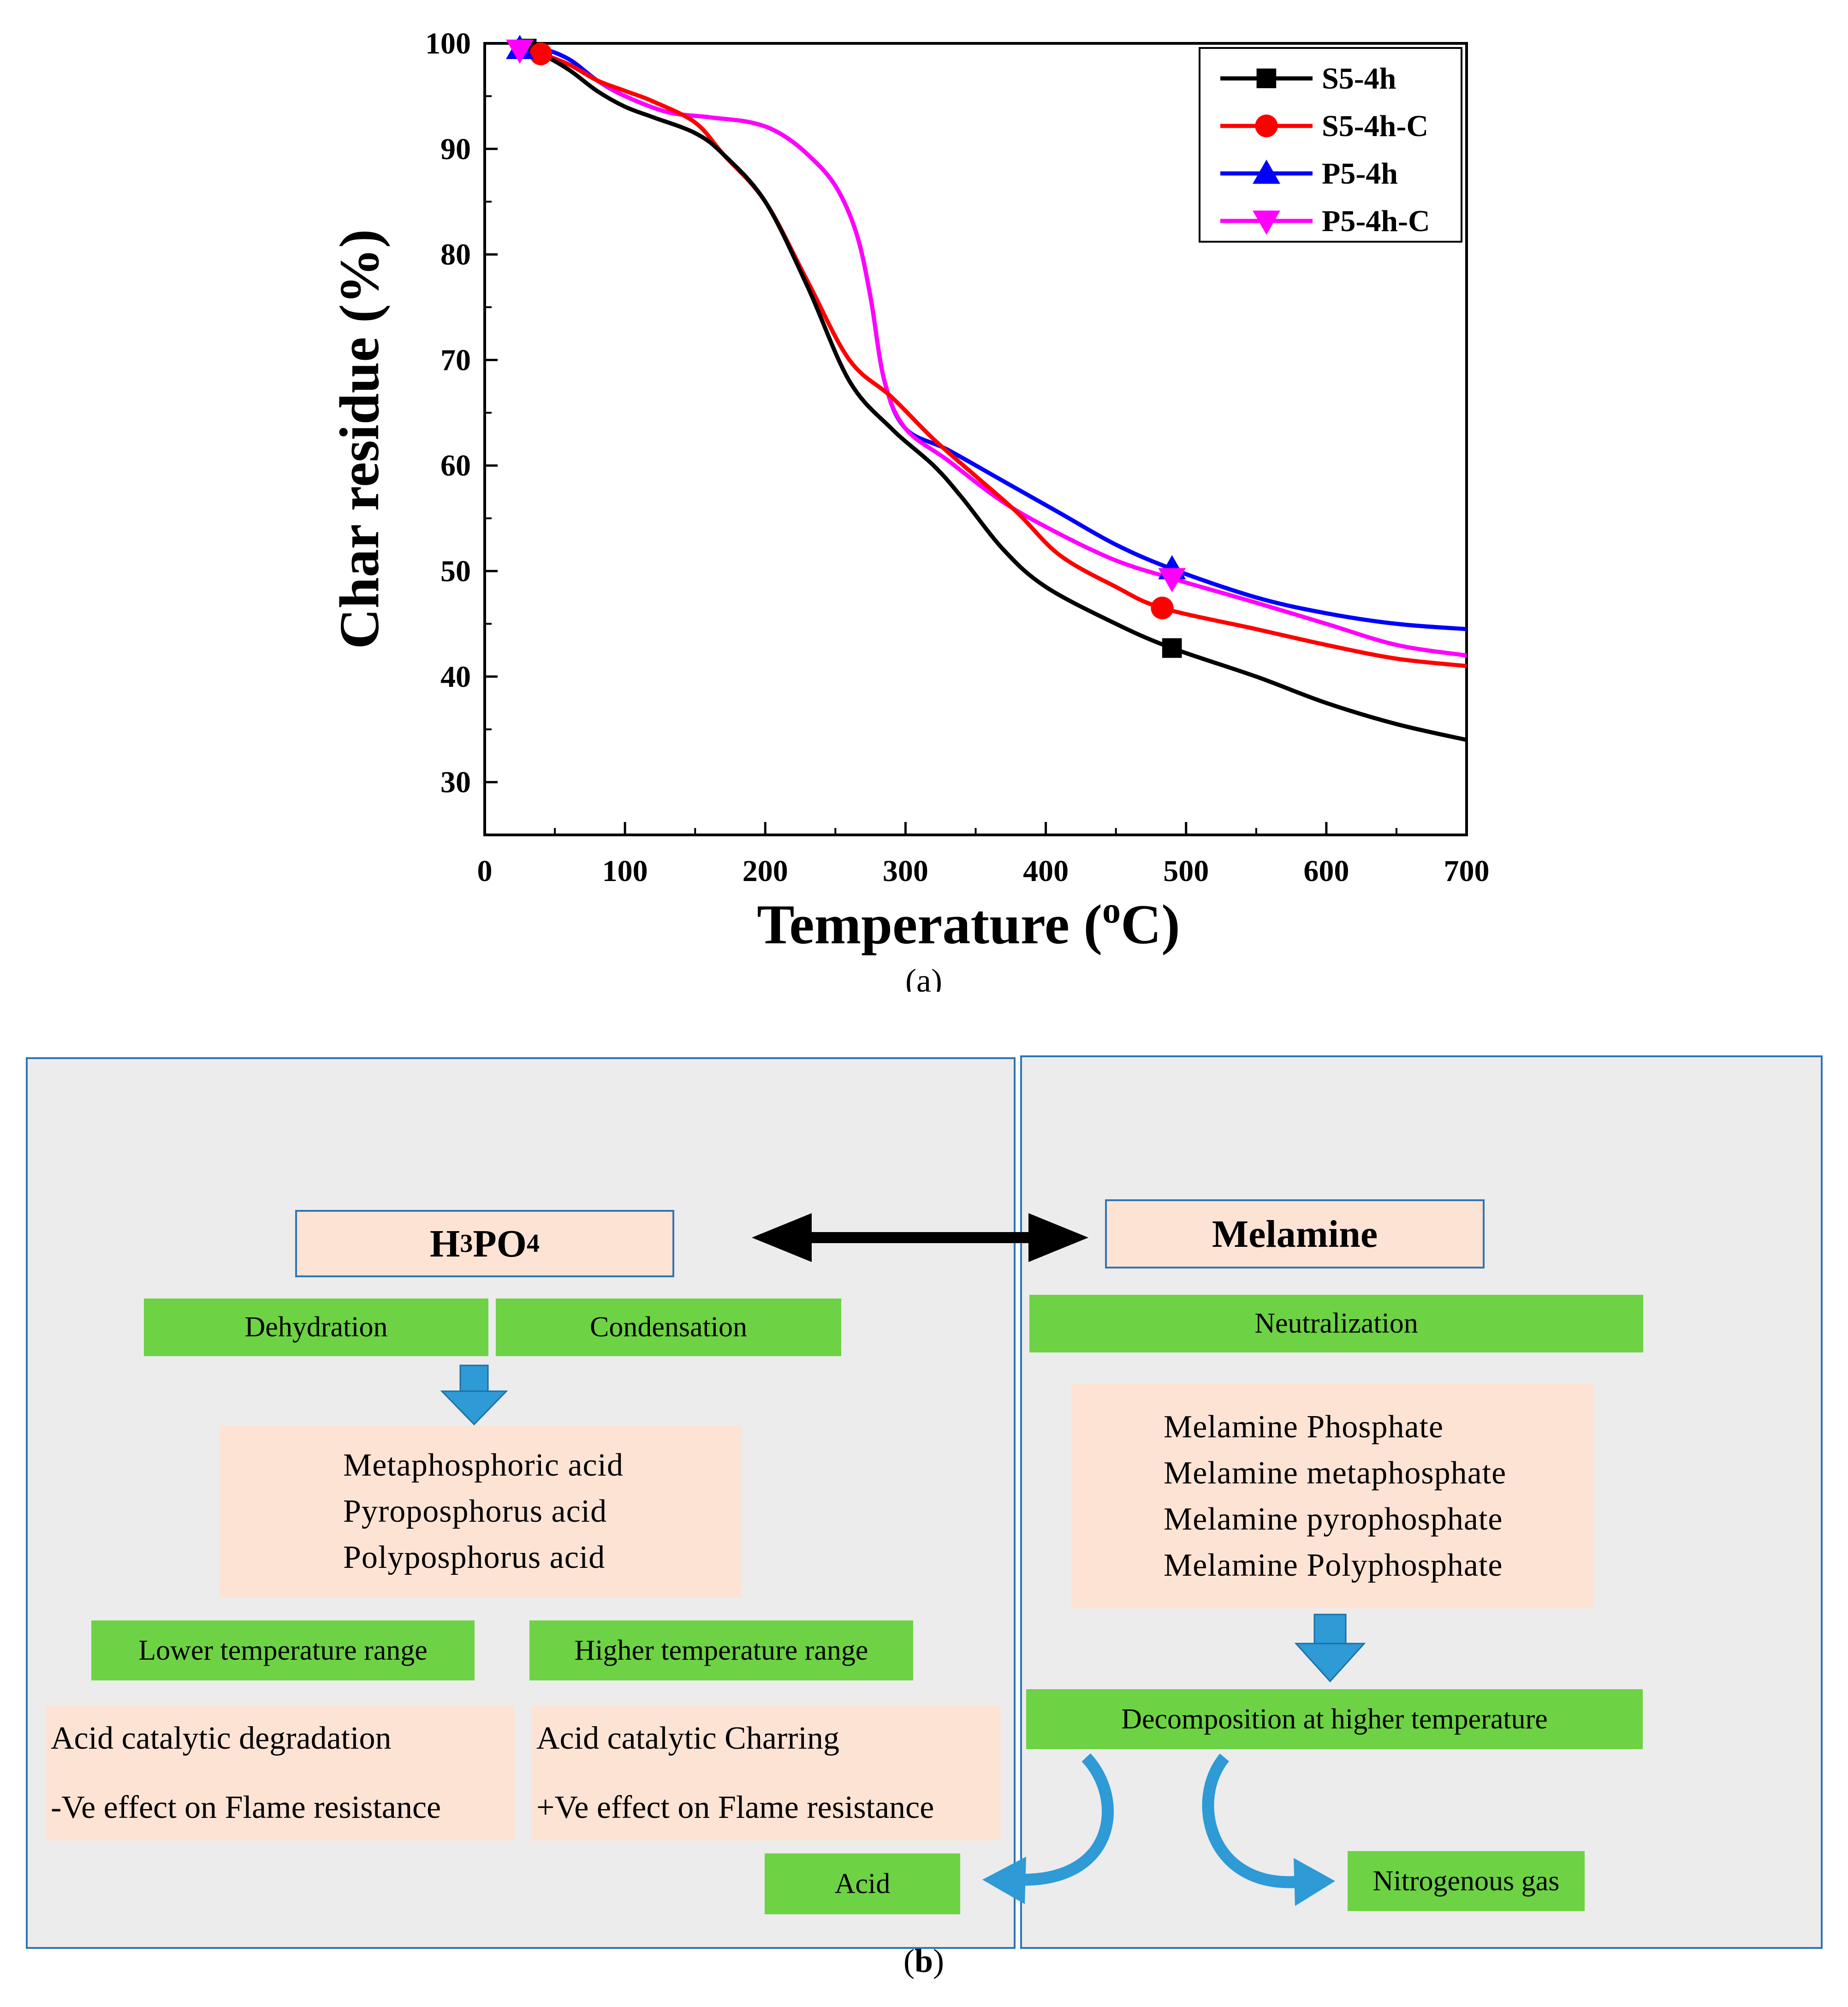  I want to click on y-tick-label: 70, so click(455, 360).